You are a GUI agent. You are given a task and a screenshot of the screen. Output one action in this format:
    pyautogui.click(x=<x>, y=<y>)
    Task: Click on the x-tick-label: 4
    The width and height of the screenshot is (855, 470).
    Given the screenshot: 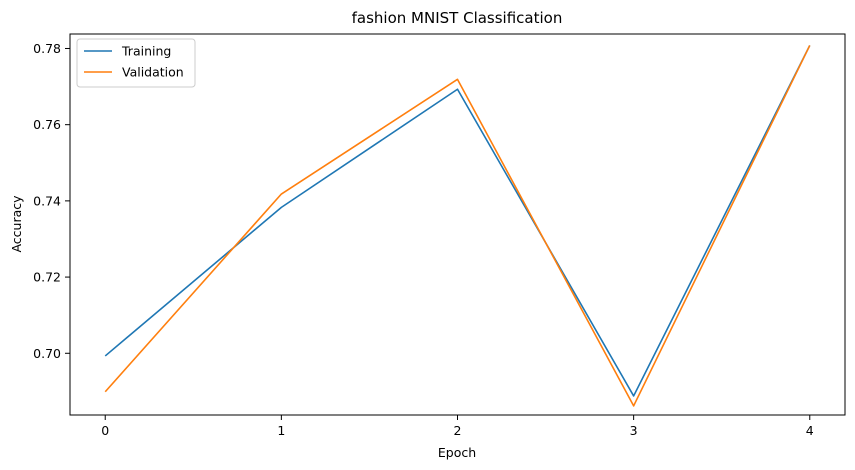 What is the action you would take?
    pyautogui.click(x=810, y=430)
    